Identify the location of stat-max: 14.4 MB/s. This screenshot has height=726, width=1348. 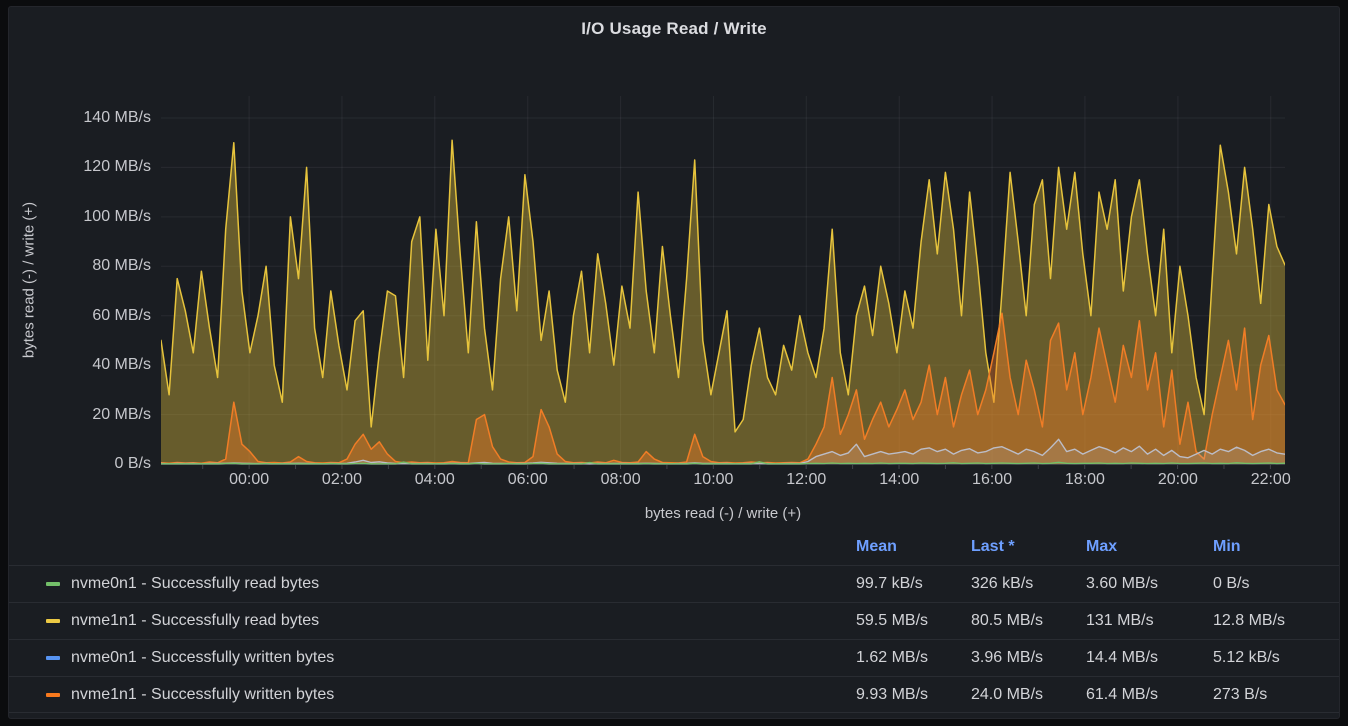
(1122, 657).